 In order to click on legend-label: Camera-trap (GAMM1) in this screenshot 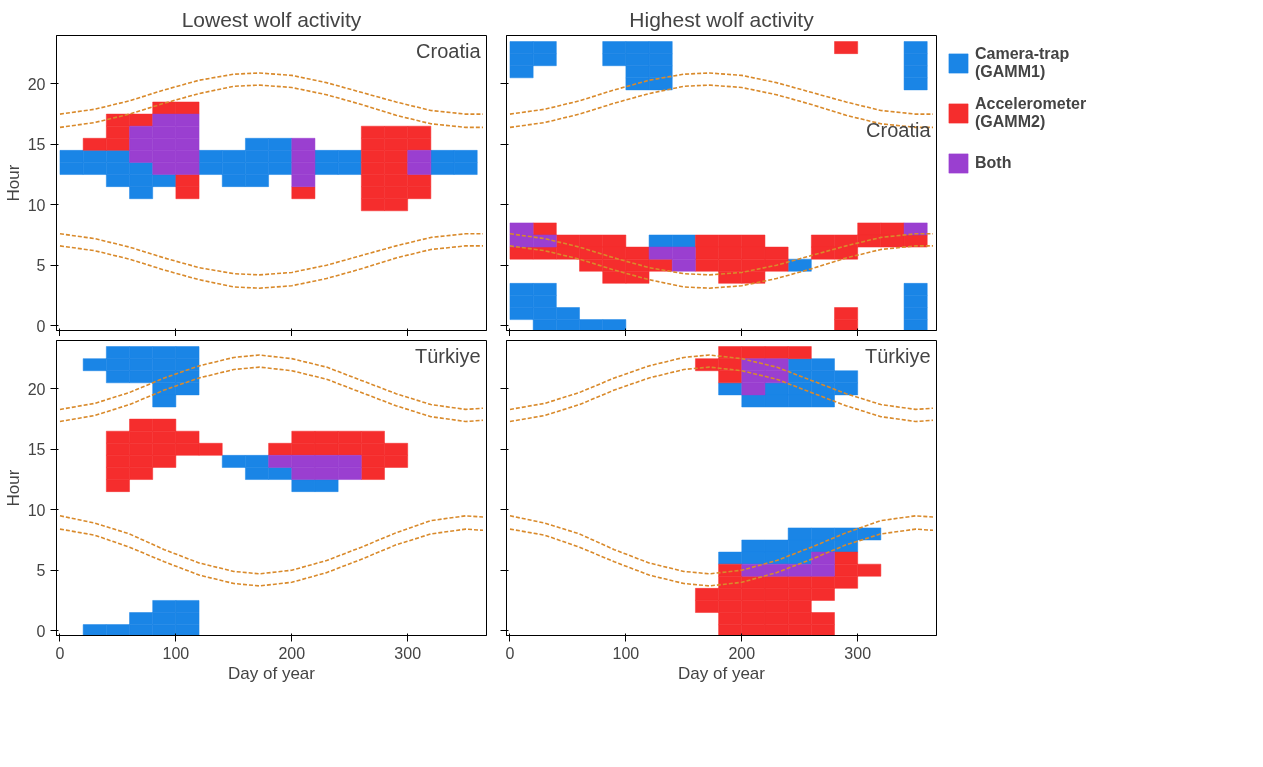, I will do `click(1023, 63)`.